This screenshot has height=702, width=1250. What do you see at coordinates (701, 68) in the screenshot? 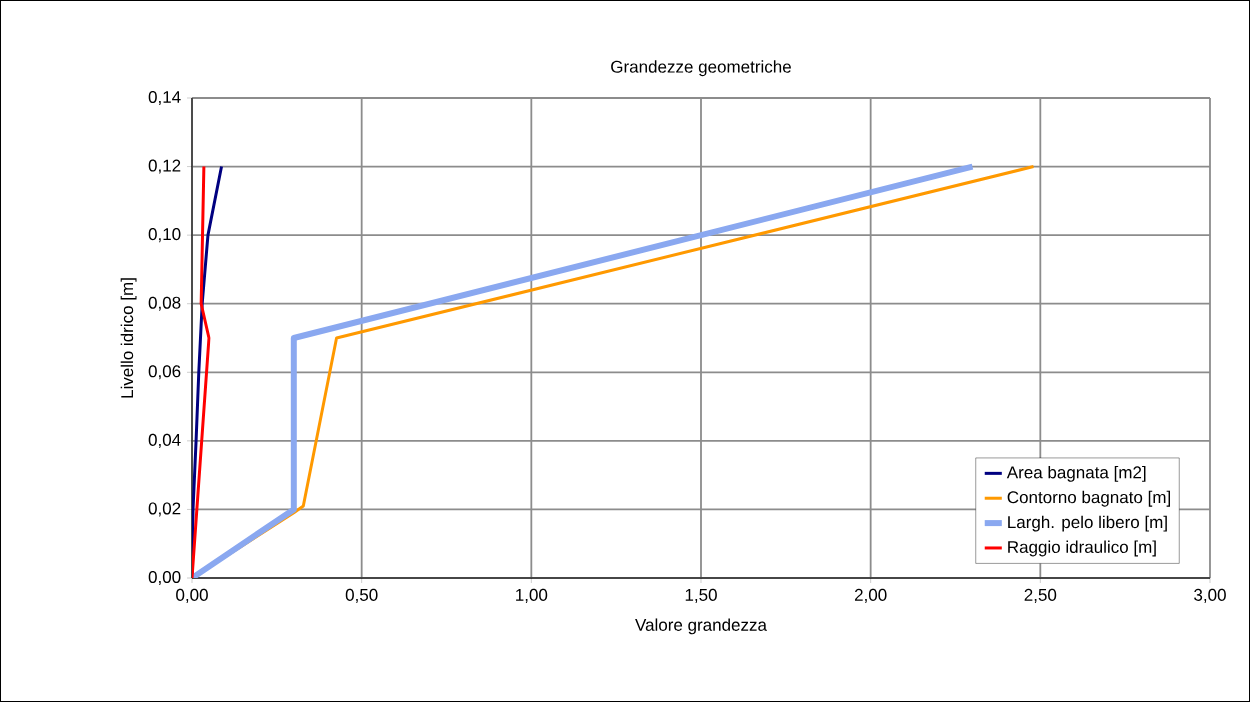
I see `chart-title: Grandezze geometriche` at bounding box center [701, 68].